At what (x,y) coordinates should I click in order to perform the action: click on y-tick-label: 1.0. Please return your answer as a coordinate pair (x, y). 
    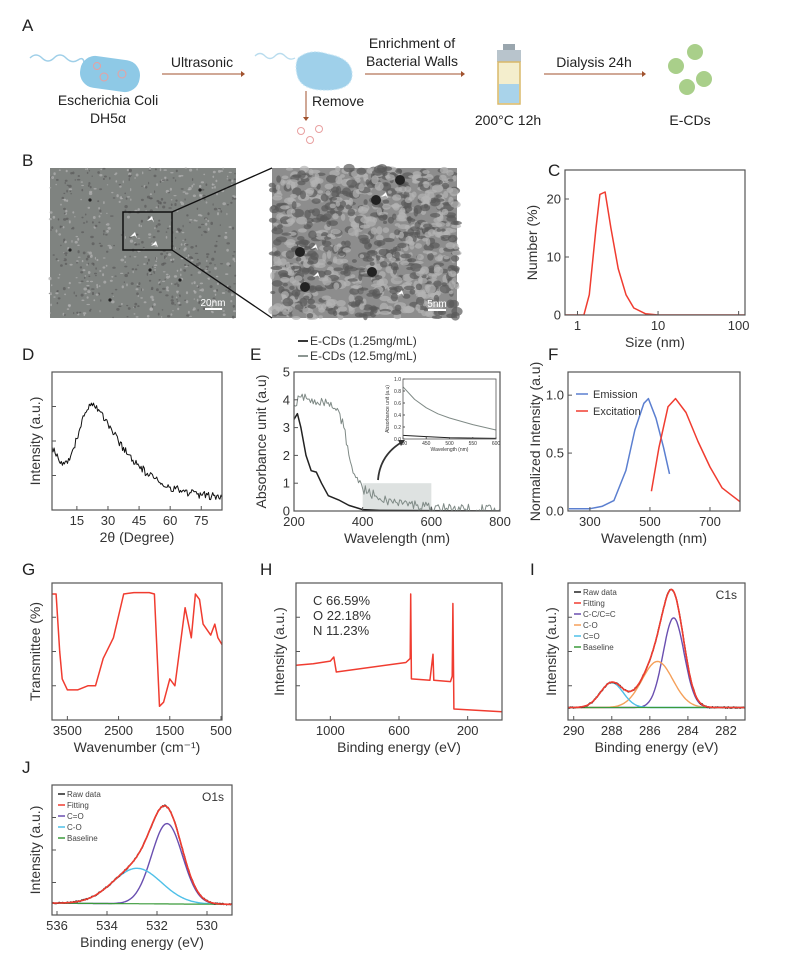
    Looking at the image, I should click on (555, 395).